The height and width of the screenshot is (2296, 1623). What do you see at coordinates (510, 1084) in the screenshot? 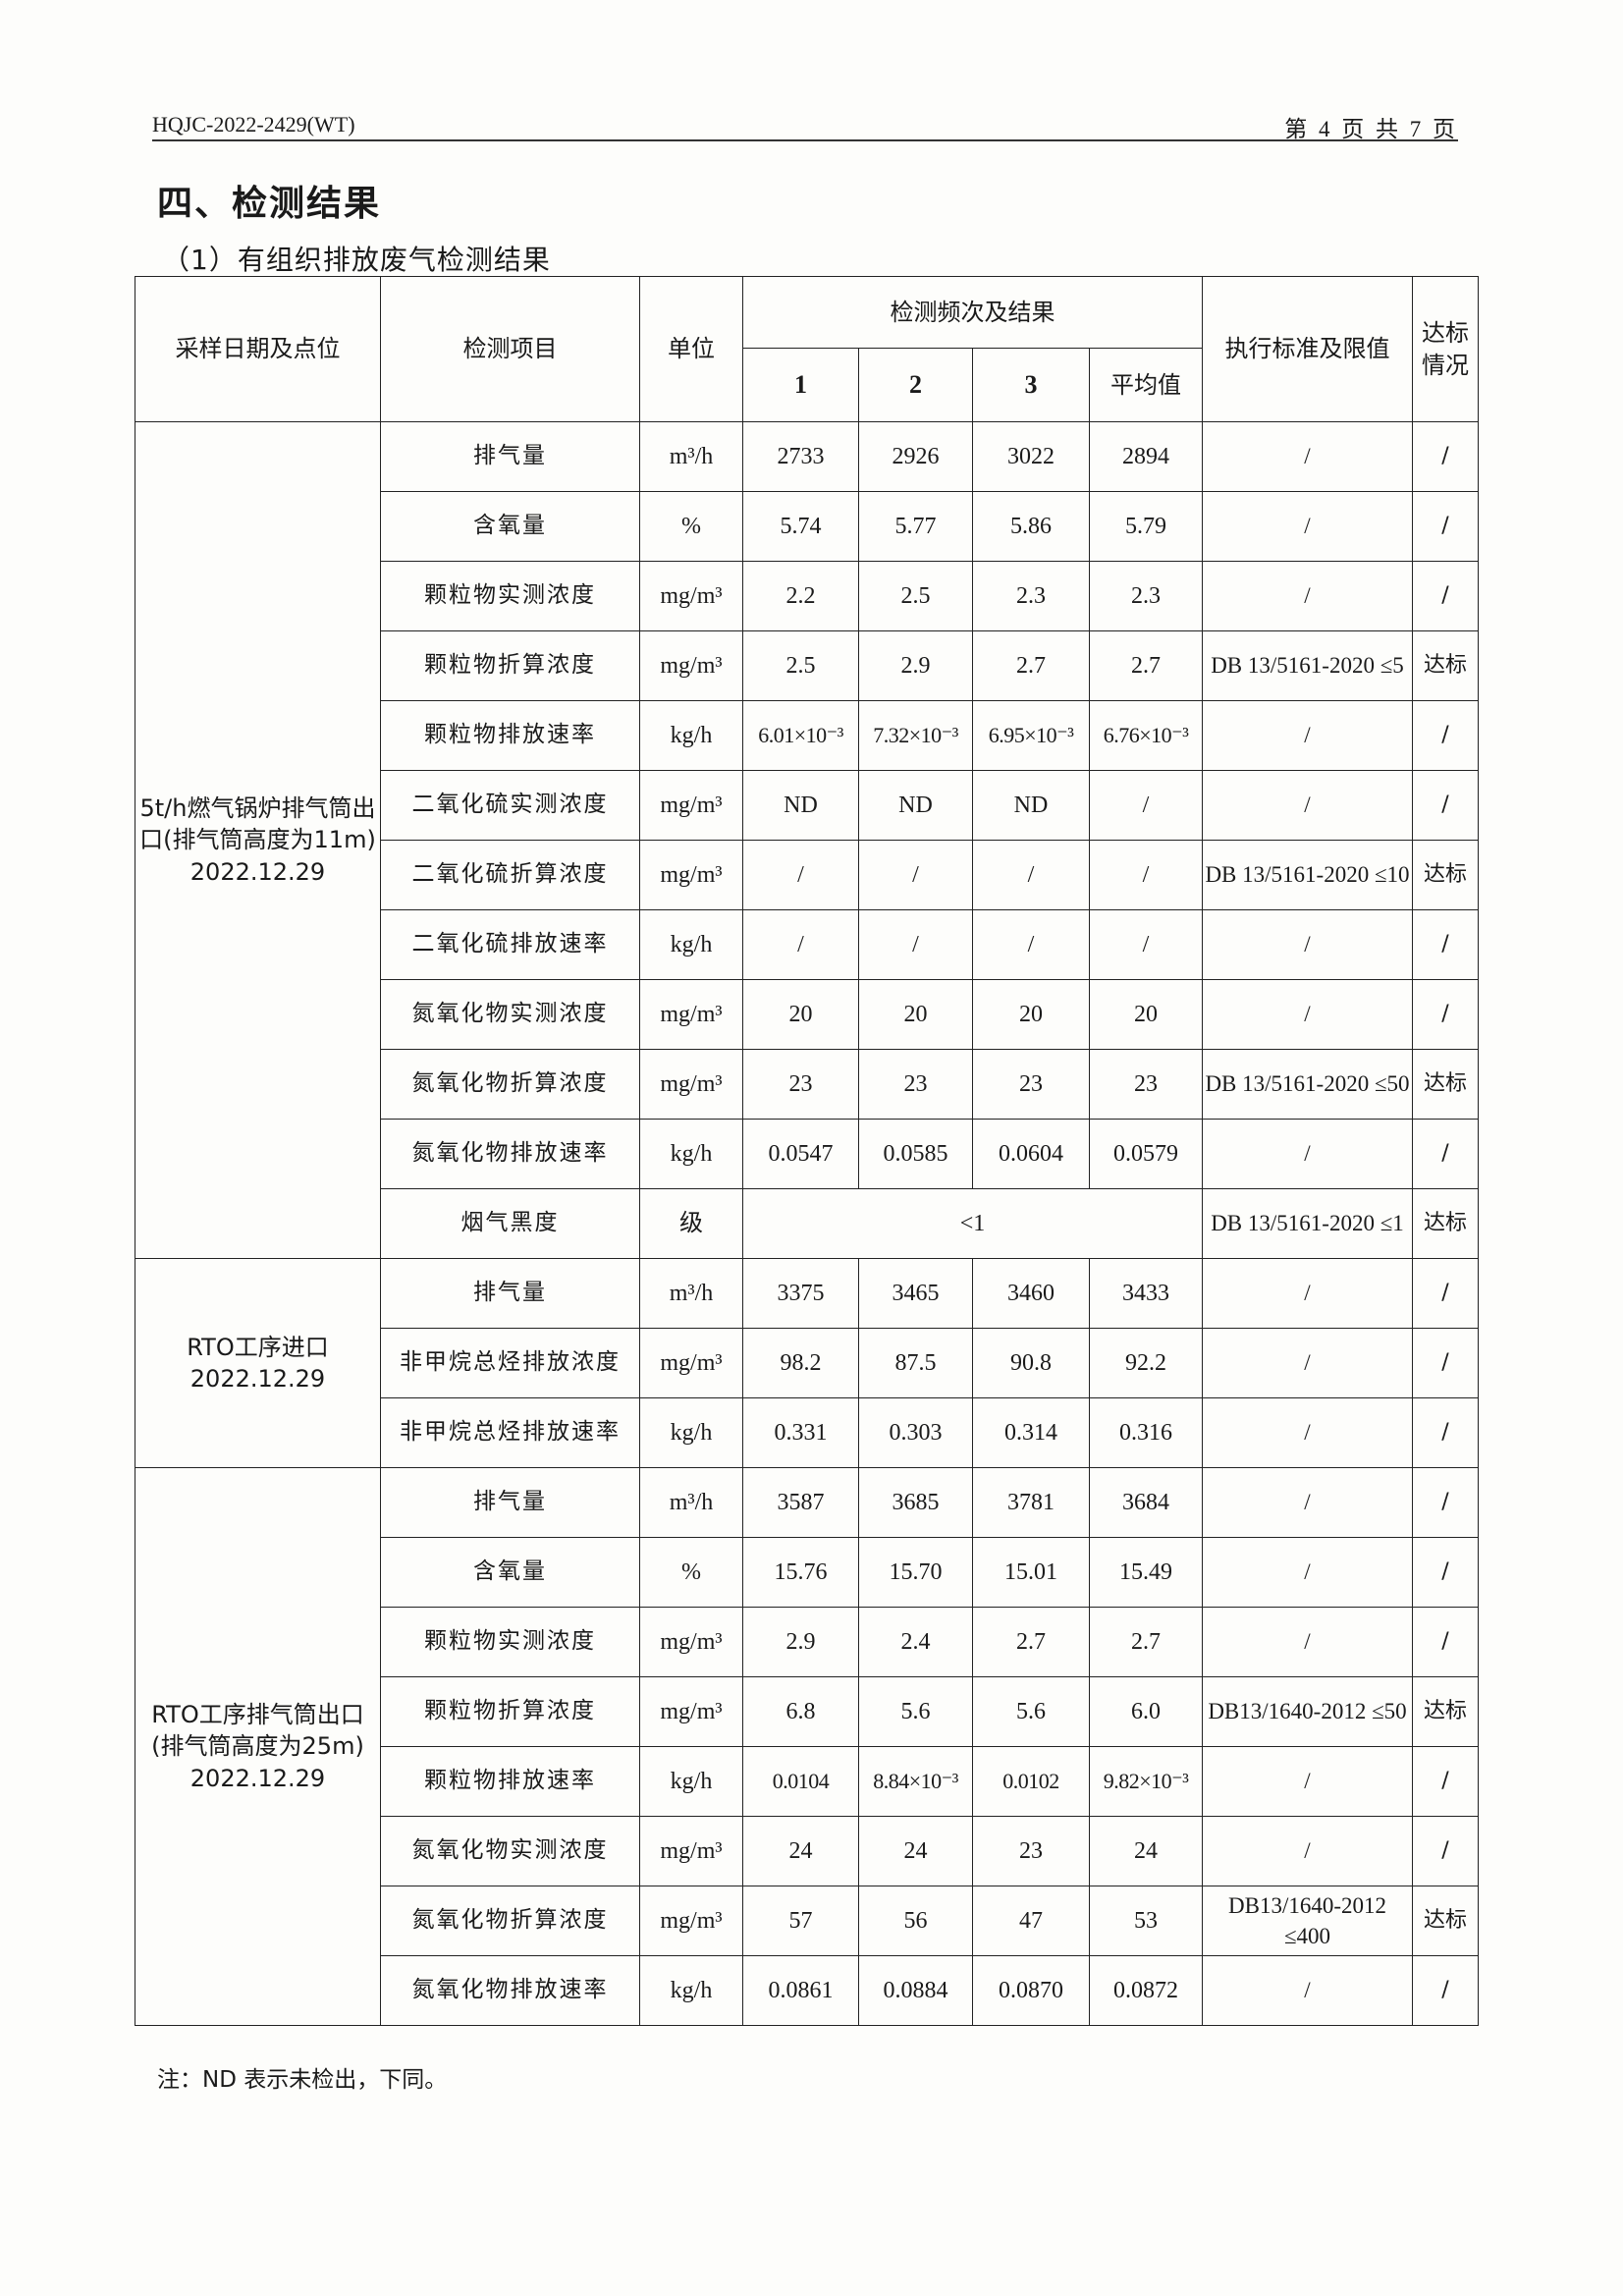
I see `test-item: 氮氧化物折算浓度` at bounding box center [510, 1084].